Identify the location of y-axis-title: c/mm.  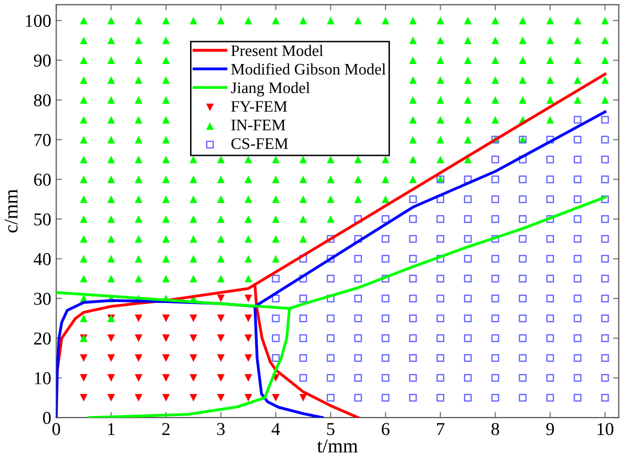
(11, 211).